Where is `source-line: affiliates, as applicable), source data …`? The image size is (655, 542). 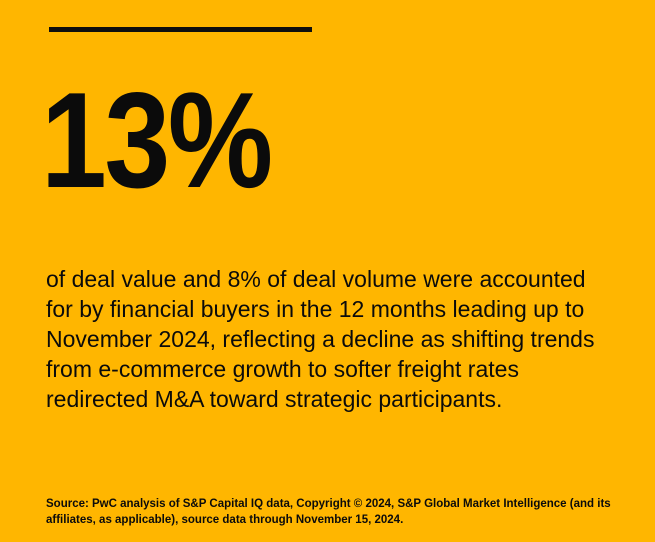
source-line: affiliates, as applicable), source data … is located at coordinates (225, 520).